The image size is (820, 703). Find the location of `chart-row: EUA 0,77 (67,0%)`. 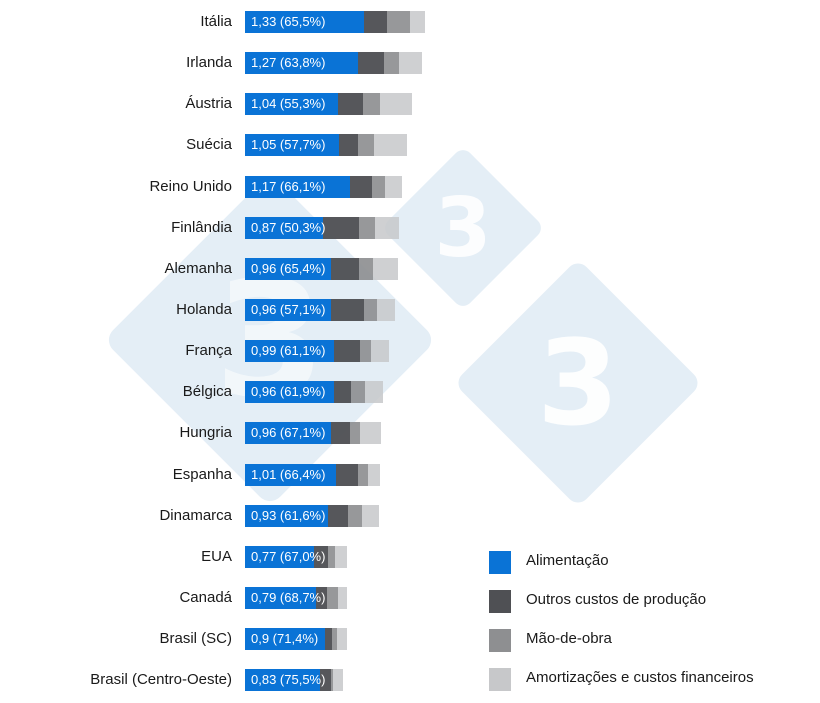

chart-row: EUA 0,77 (67,0%) is located at coordinates (230, 557).